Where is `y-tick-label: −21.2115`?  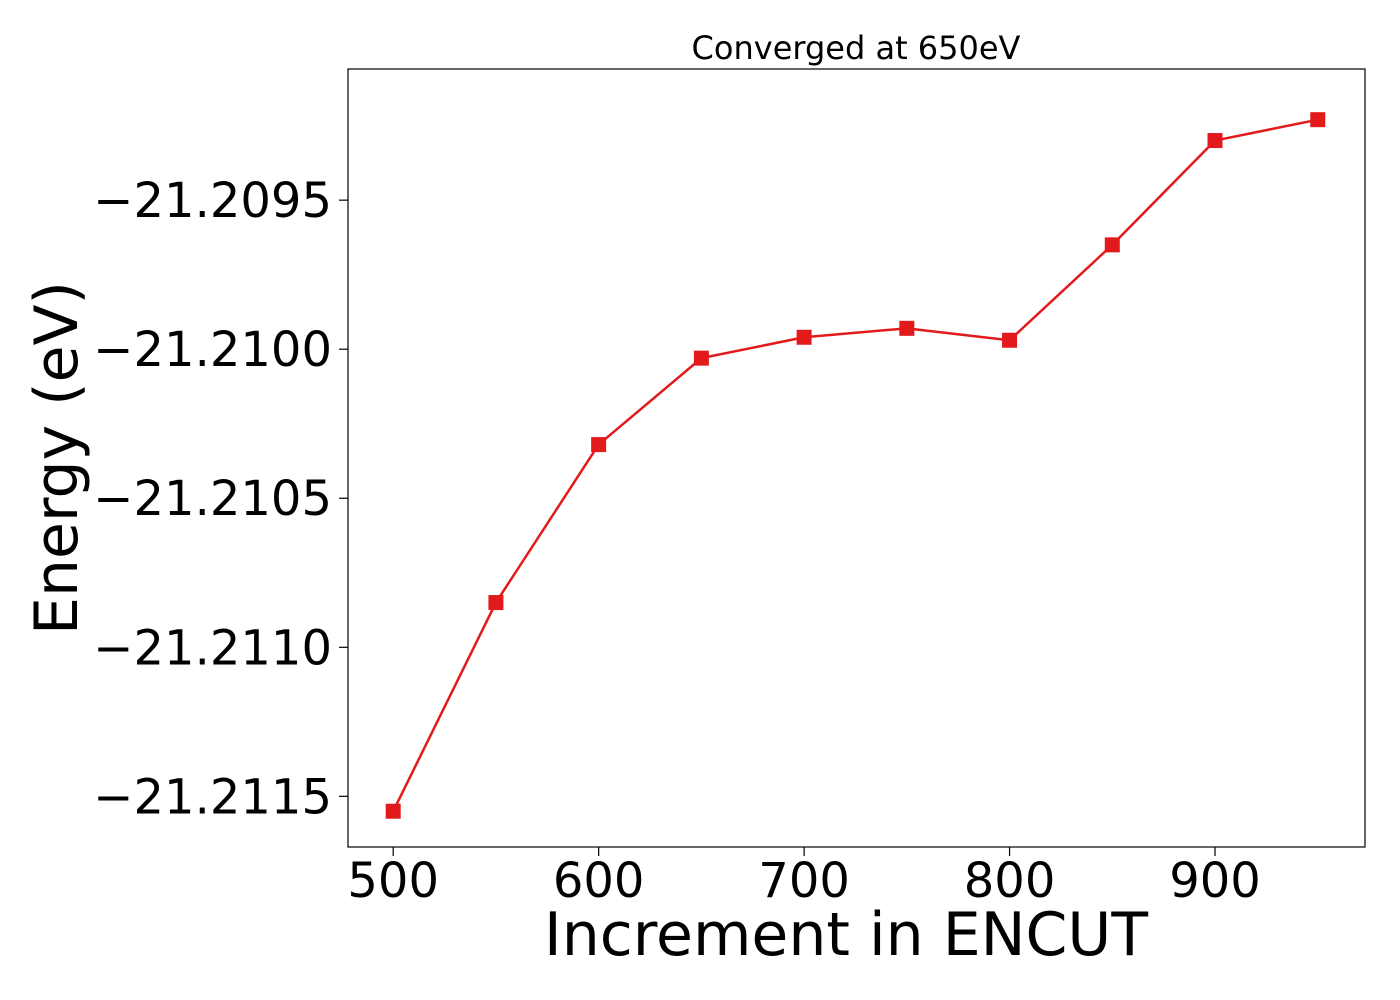
y-tick-label: −21.2115 is located at coordinates (212, 797).